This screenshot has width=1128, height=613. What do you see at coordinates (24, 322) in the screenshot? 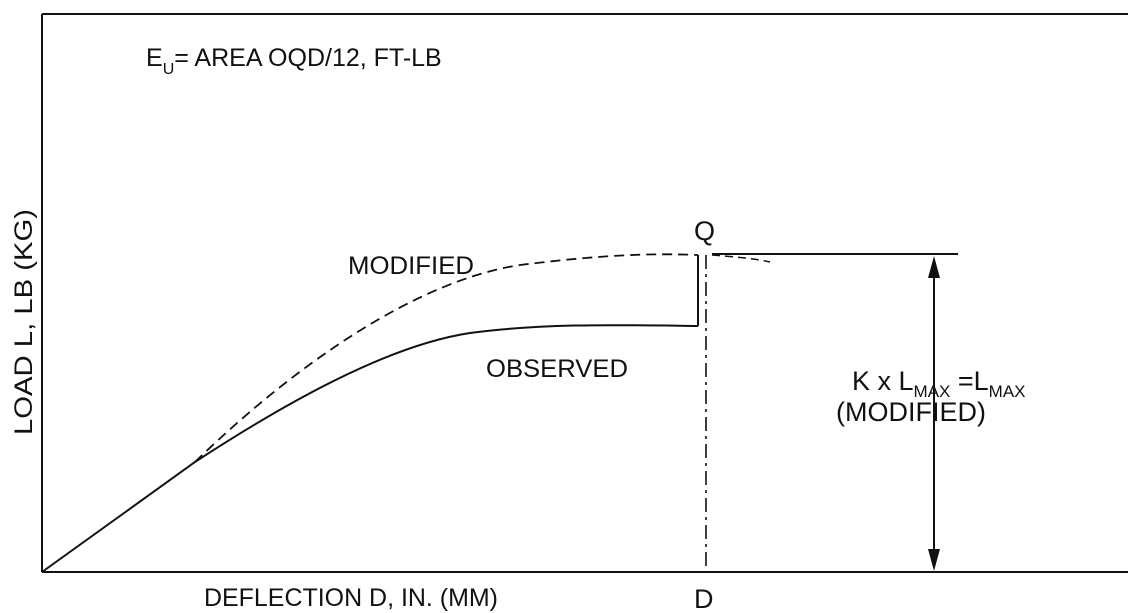
I see `y-axis-label: LOAD L, LB (KG)` at bounding box center [24, 322].